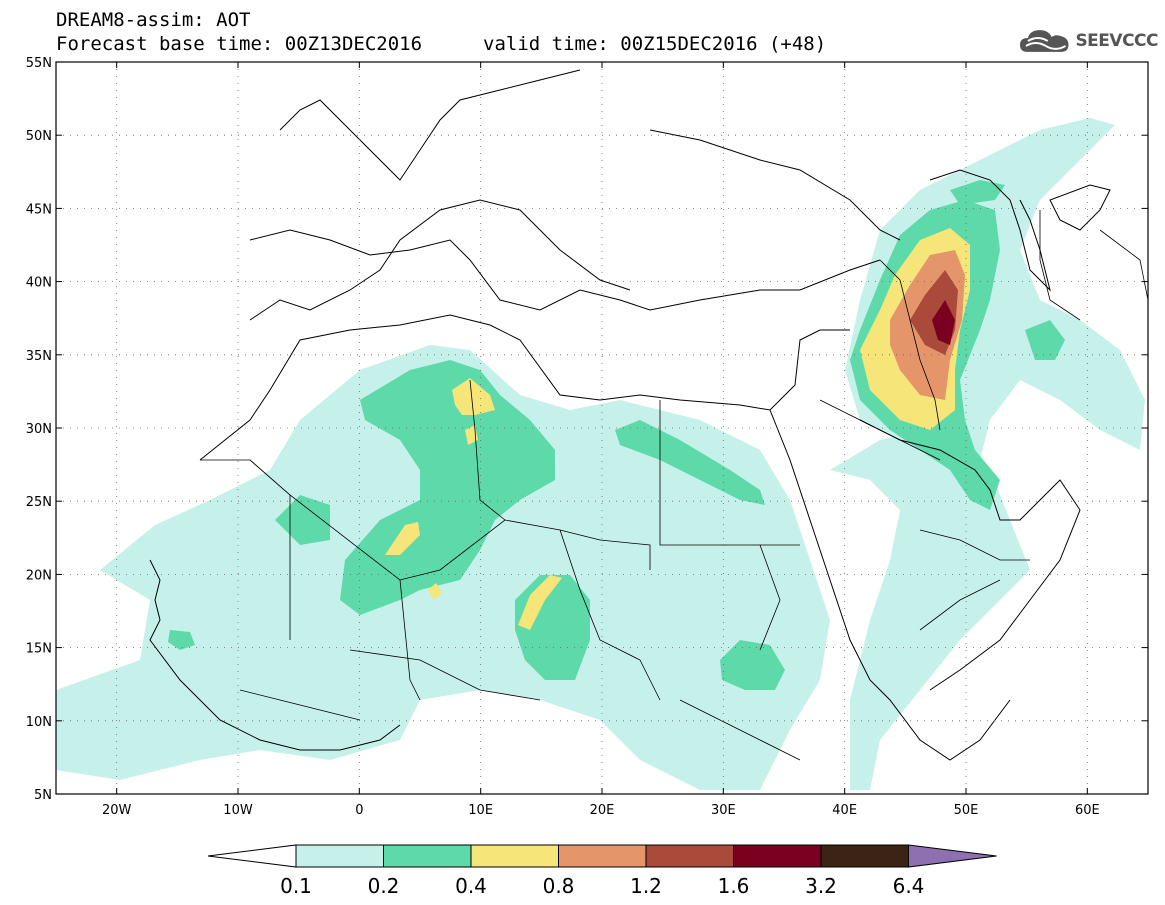 The height and width of the screenshot is (905, 1165). What do you see at coordinates (302, 520) in the screenshot?
I see `aot-contour-green-mali` at bounding box center [302, 520].